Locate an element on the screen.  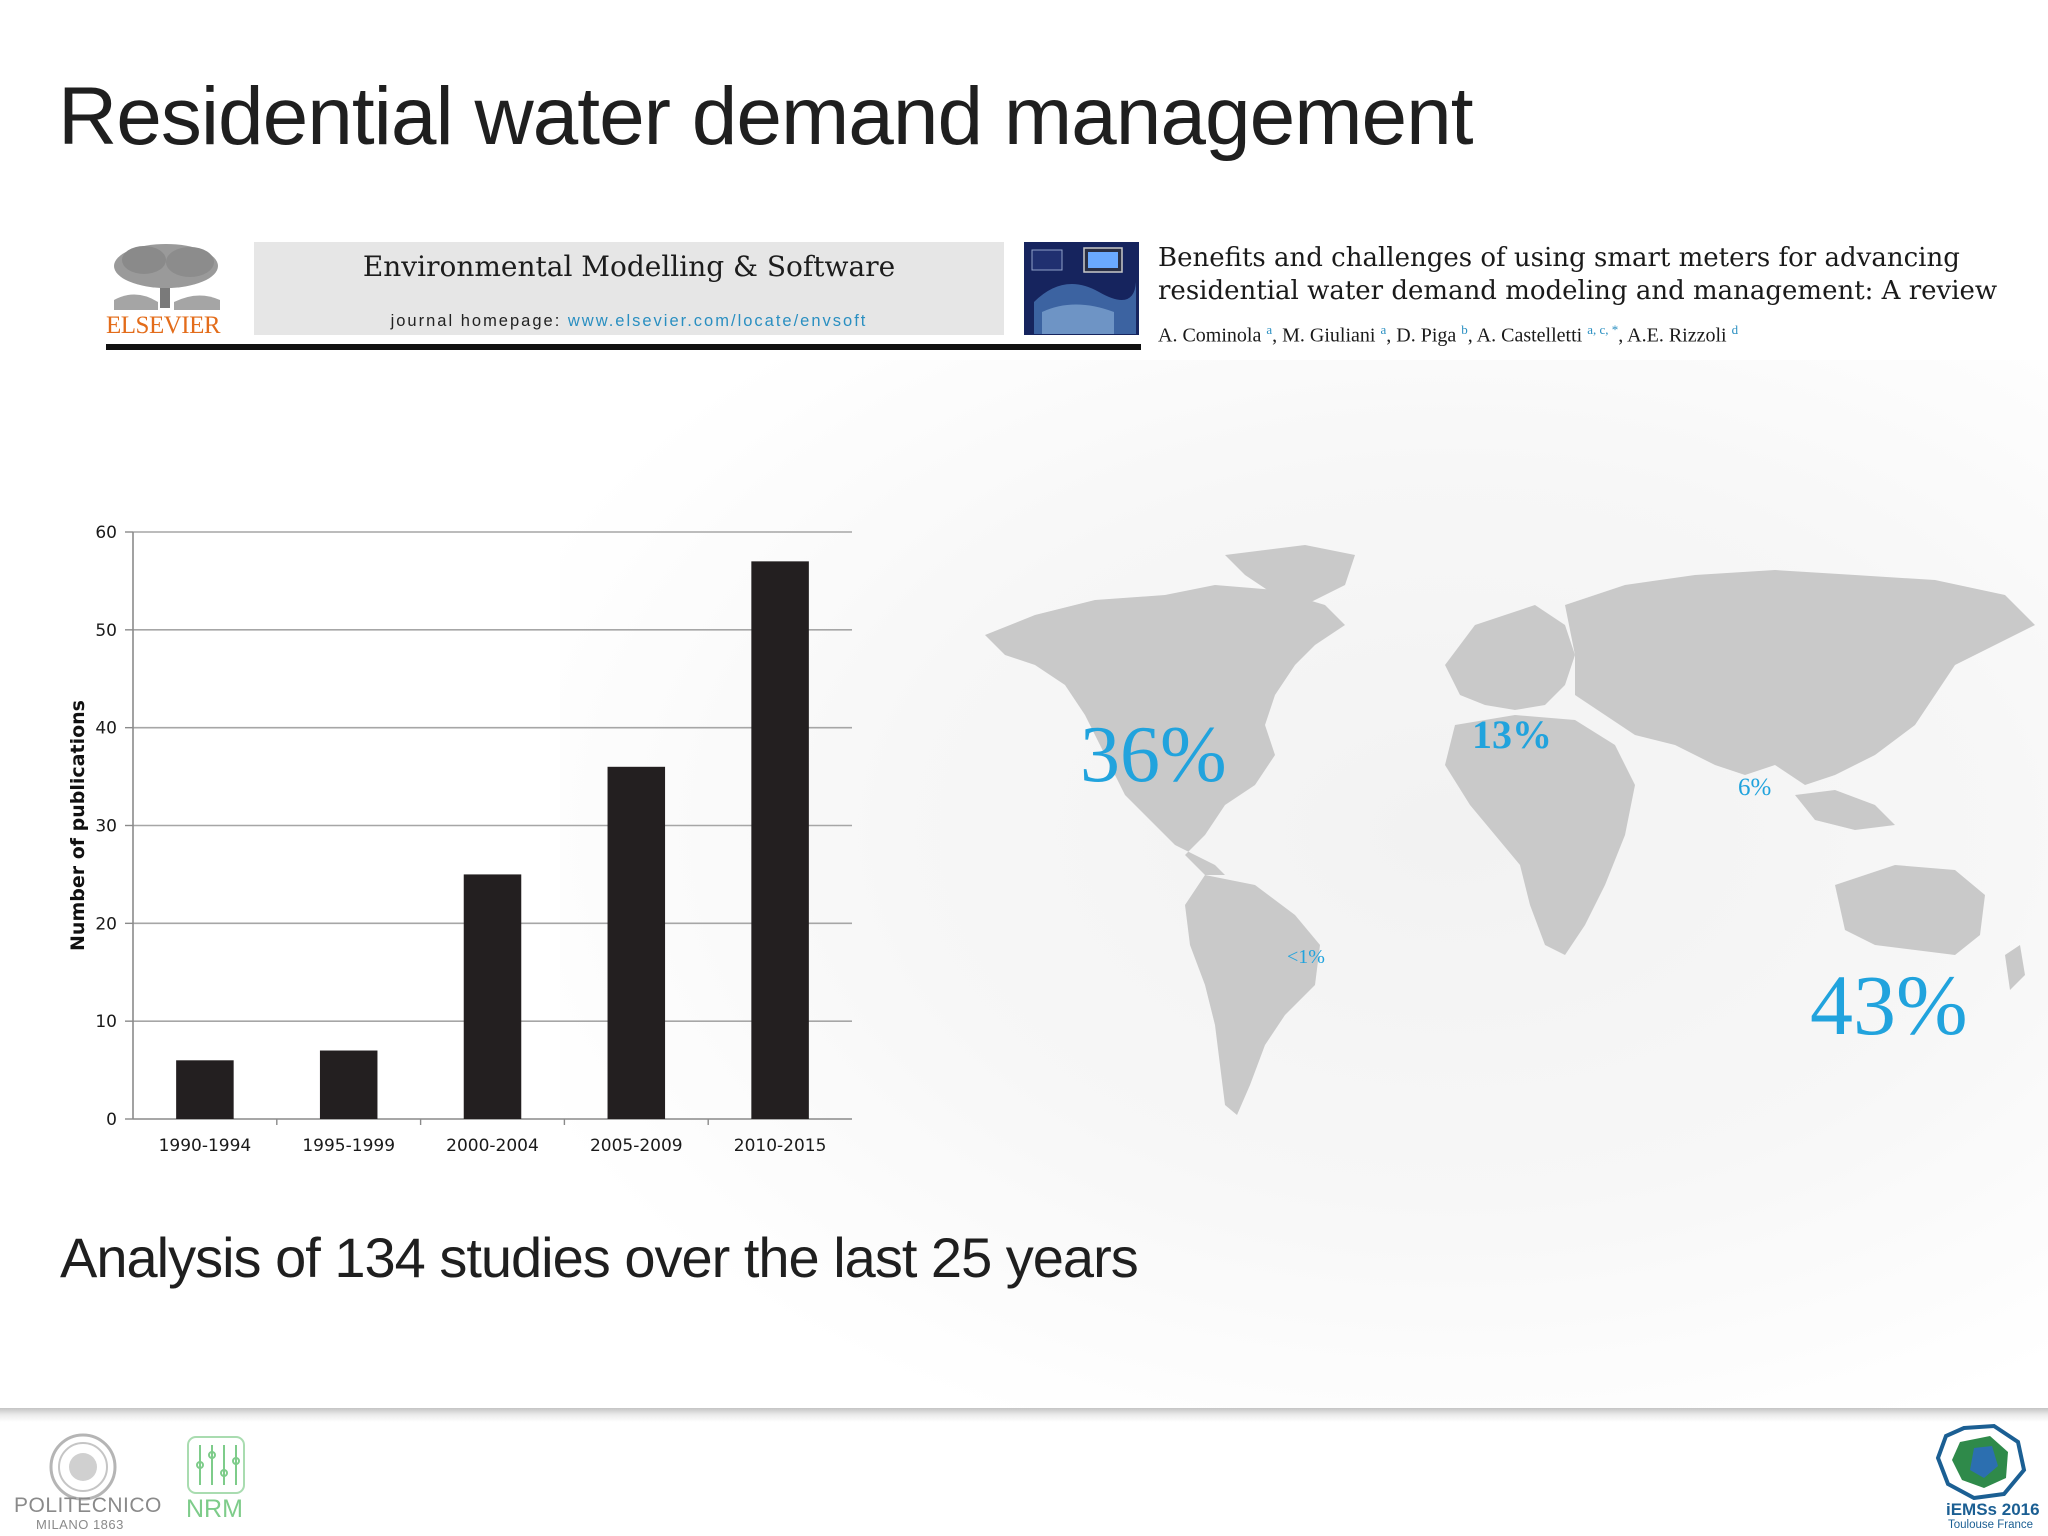
homepage-link: www.elsevier.com/locate/envsoft is located at coordinates (717, 321).